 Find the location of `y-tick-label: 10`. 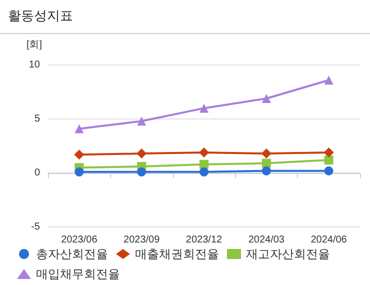

y-tick-label: 10 is located at coordinates (34, 65).